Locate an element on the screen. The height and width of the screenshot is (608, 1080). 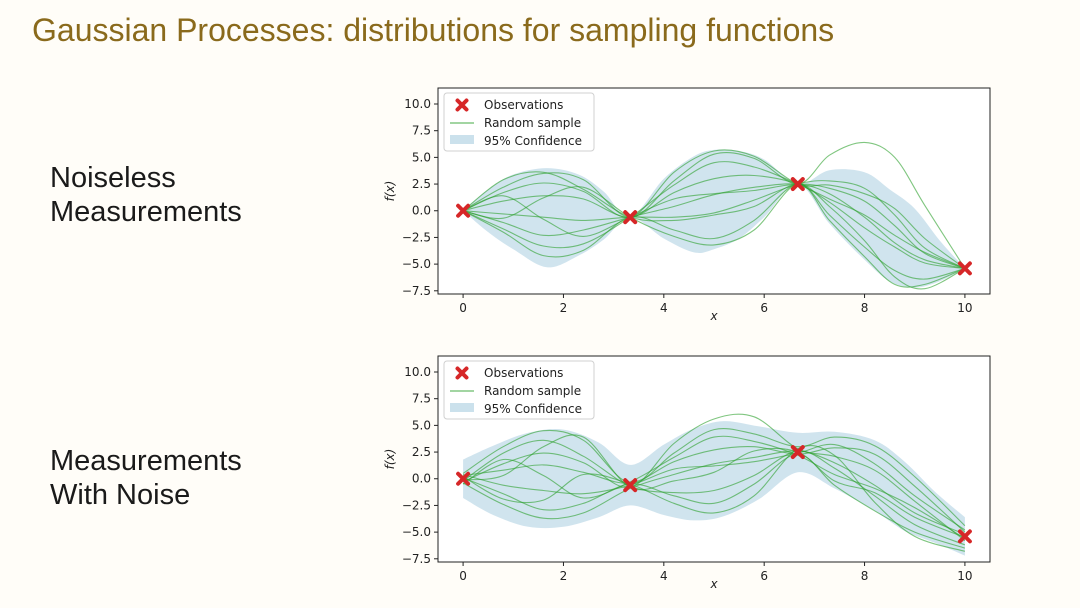
noisy-ytick-label: −7.5 is located at coordinates (416, 559).